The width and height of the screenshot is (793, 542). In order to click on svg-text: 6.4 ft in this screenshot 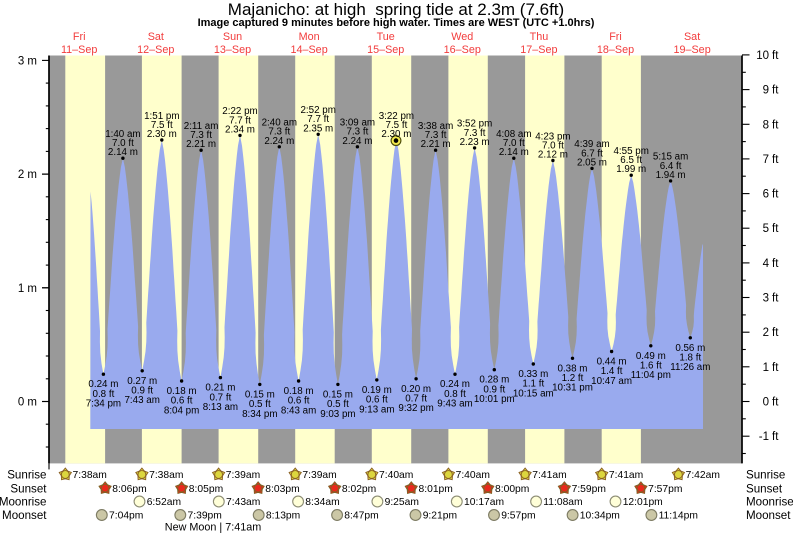, I will do `click(671, 166)`.